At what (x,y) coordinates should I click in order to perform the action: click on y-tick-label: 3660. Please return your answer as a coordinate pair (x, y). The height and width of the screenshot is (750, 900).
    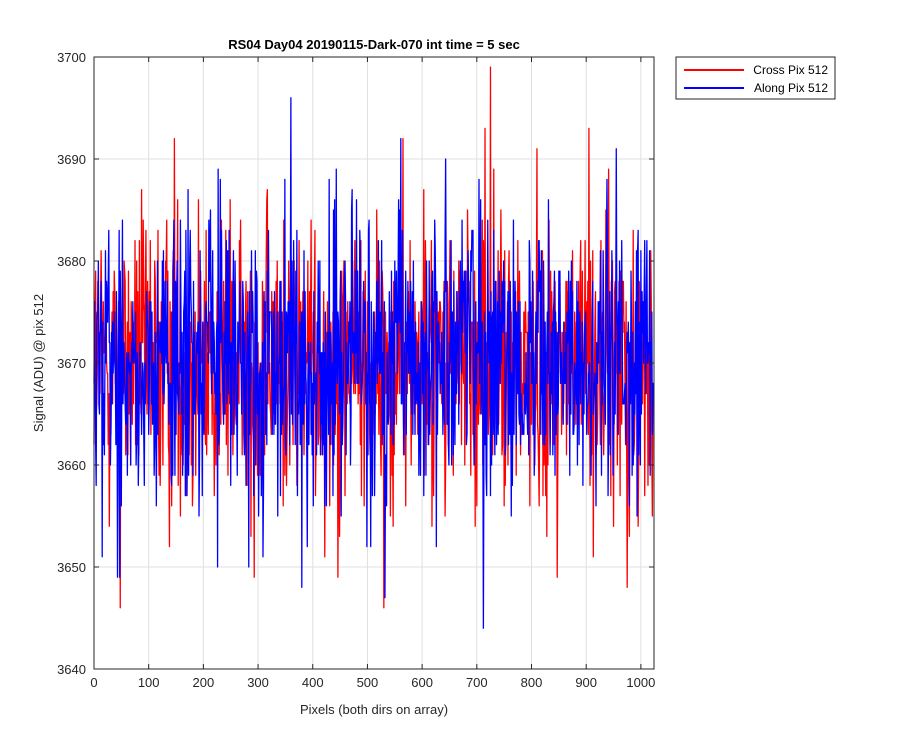
    Looking at the image, I should click on (71, 465).